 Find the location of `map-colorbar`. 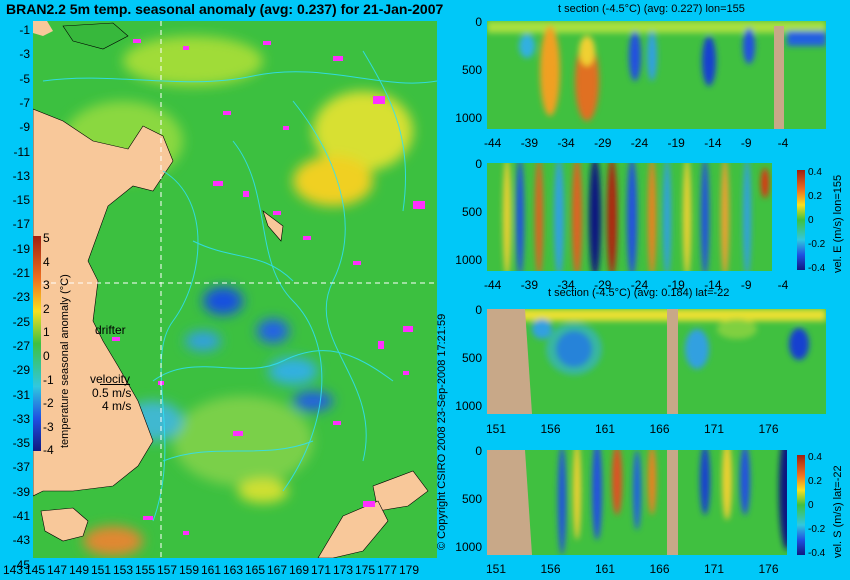

map-colorbar is located at coordinates (37, 343).